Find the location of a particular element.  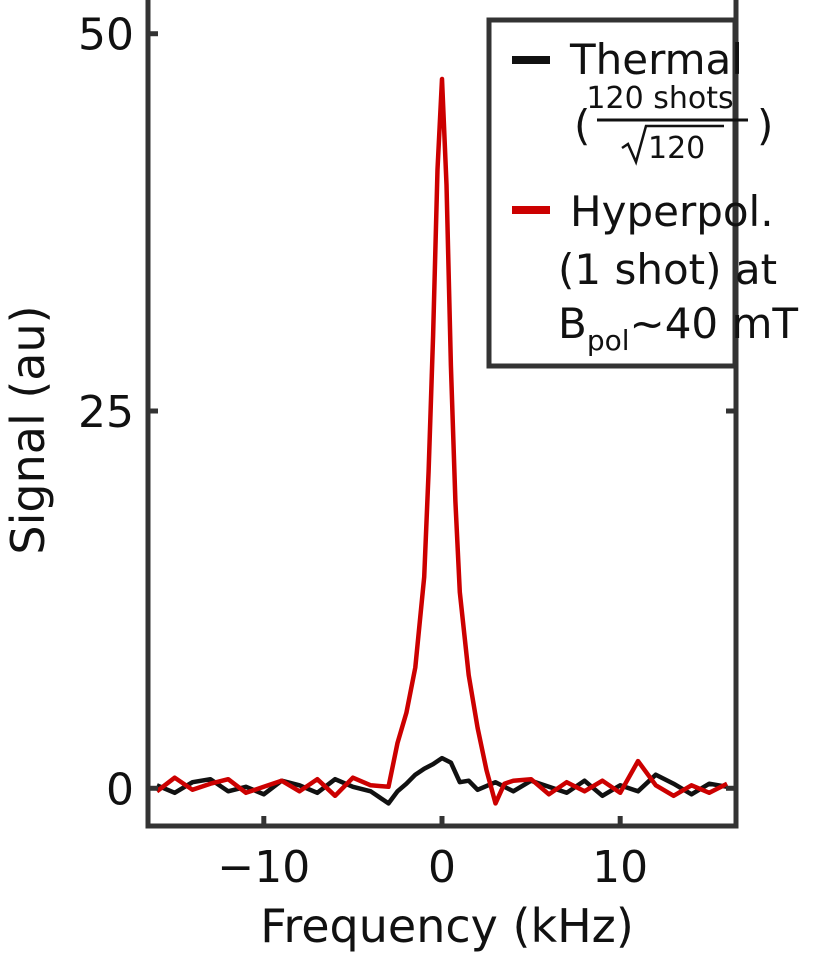

x-axis-title: Frequency (kHz) is located at coordinates (447, 926).